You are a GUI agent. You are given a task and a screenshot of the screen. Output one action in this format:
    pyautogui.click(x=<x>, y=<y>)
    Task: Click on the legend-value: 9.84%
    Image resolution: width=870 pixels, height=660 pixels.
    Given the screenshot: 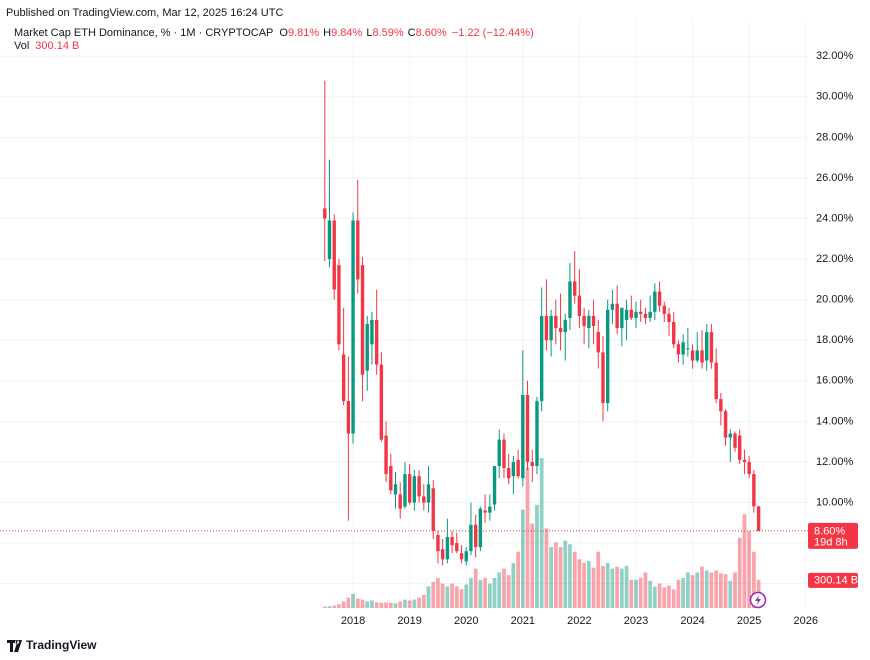 What is the action you would take?
    pyautogui.click(x=346, y=33)
    